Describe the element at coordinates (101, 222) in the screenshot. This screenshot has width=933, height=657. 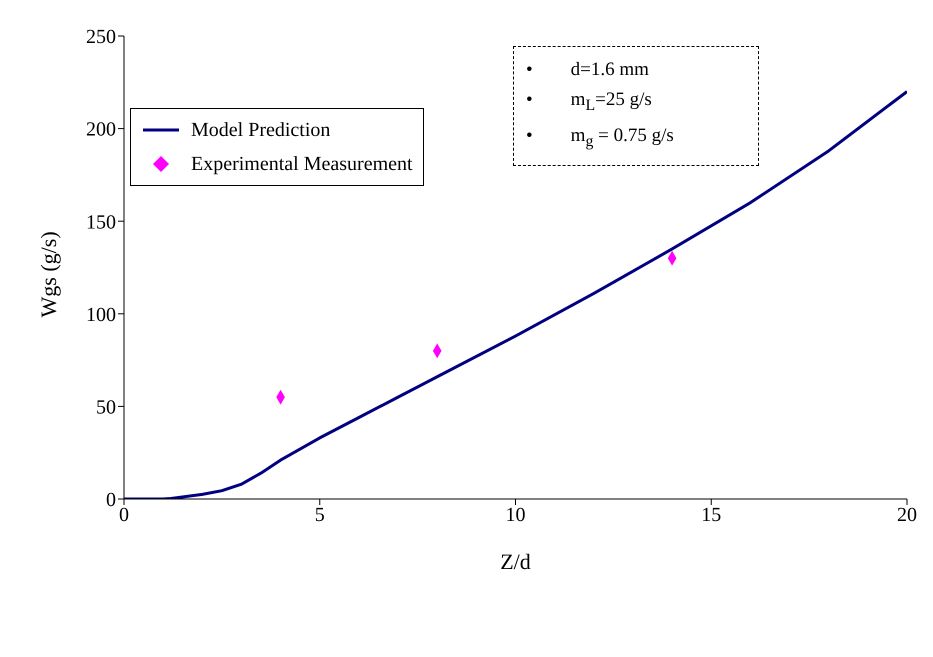
I see `y-tick-label: 150` at that location.